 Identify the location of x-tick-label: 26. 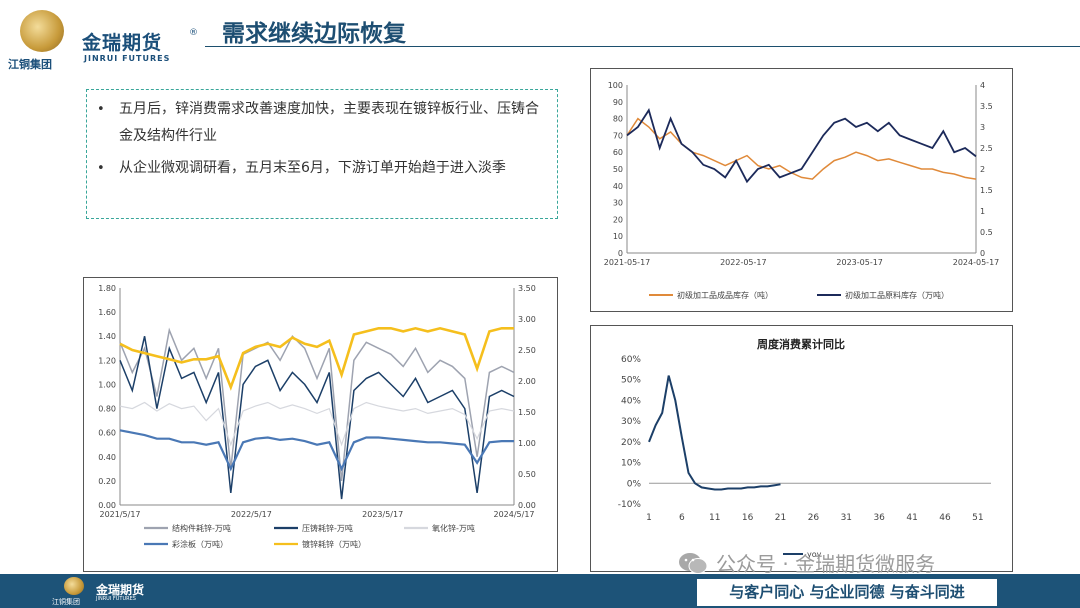
(814, 518).